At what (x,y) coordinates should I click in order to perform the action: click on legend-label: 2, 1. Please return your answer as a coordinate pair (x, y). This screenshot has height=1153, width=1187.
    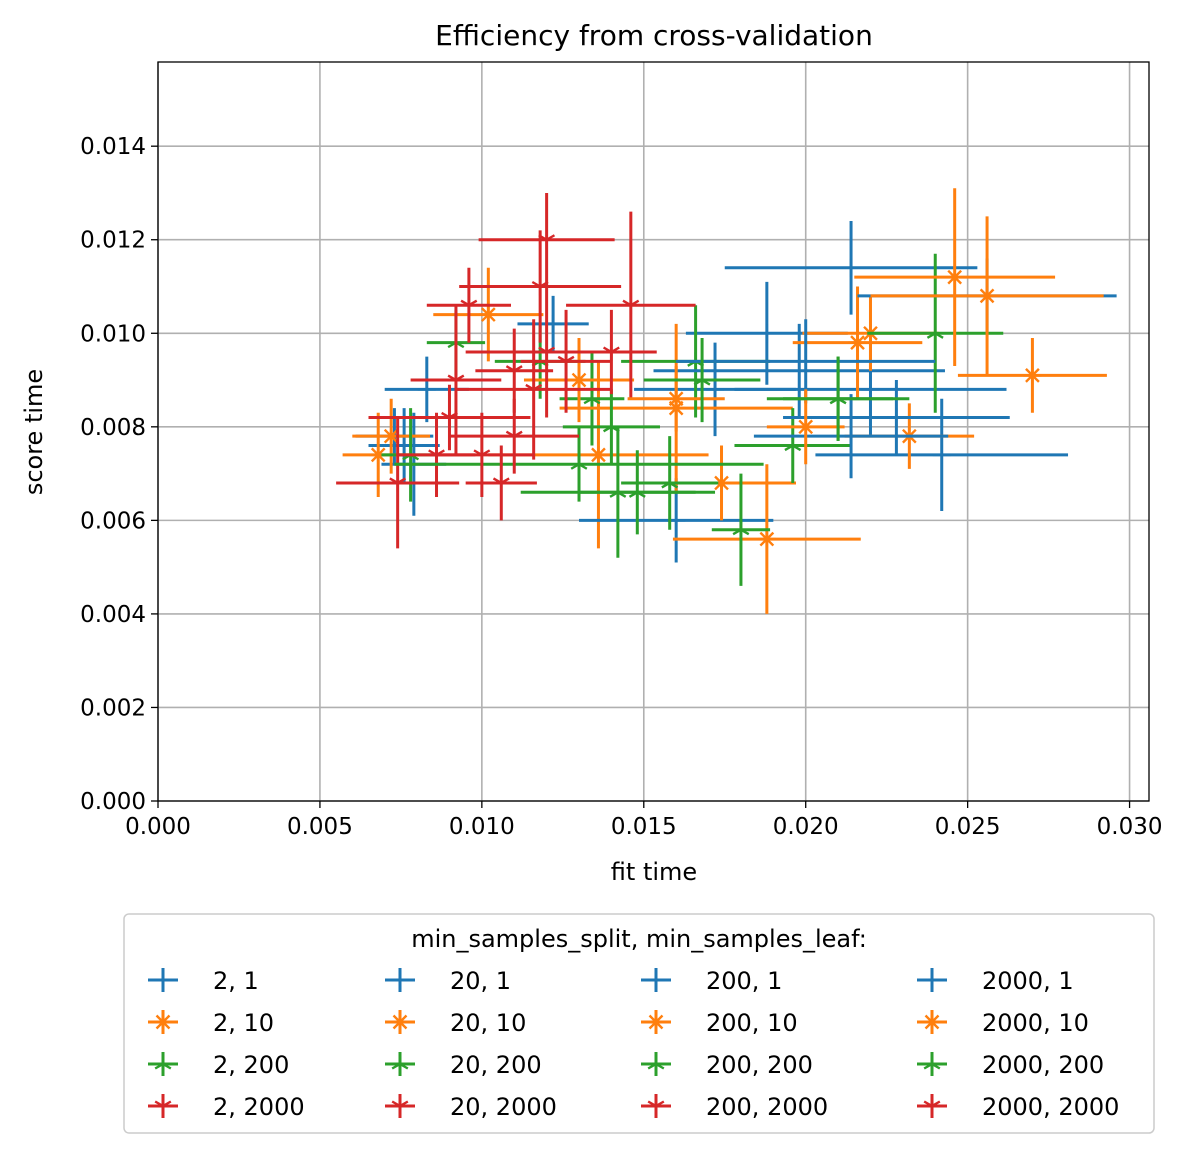
    Looking at the image, I should click on (236, 981).